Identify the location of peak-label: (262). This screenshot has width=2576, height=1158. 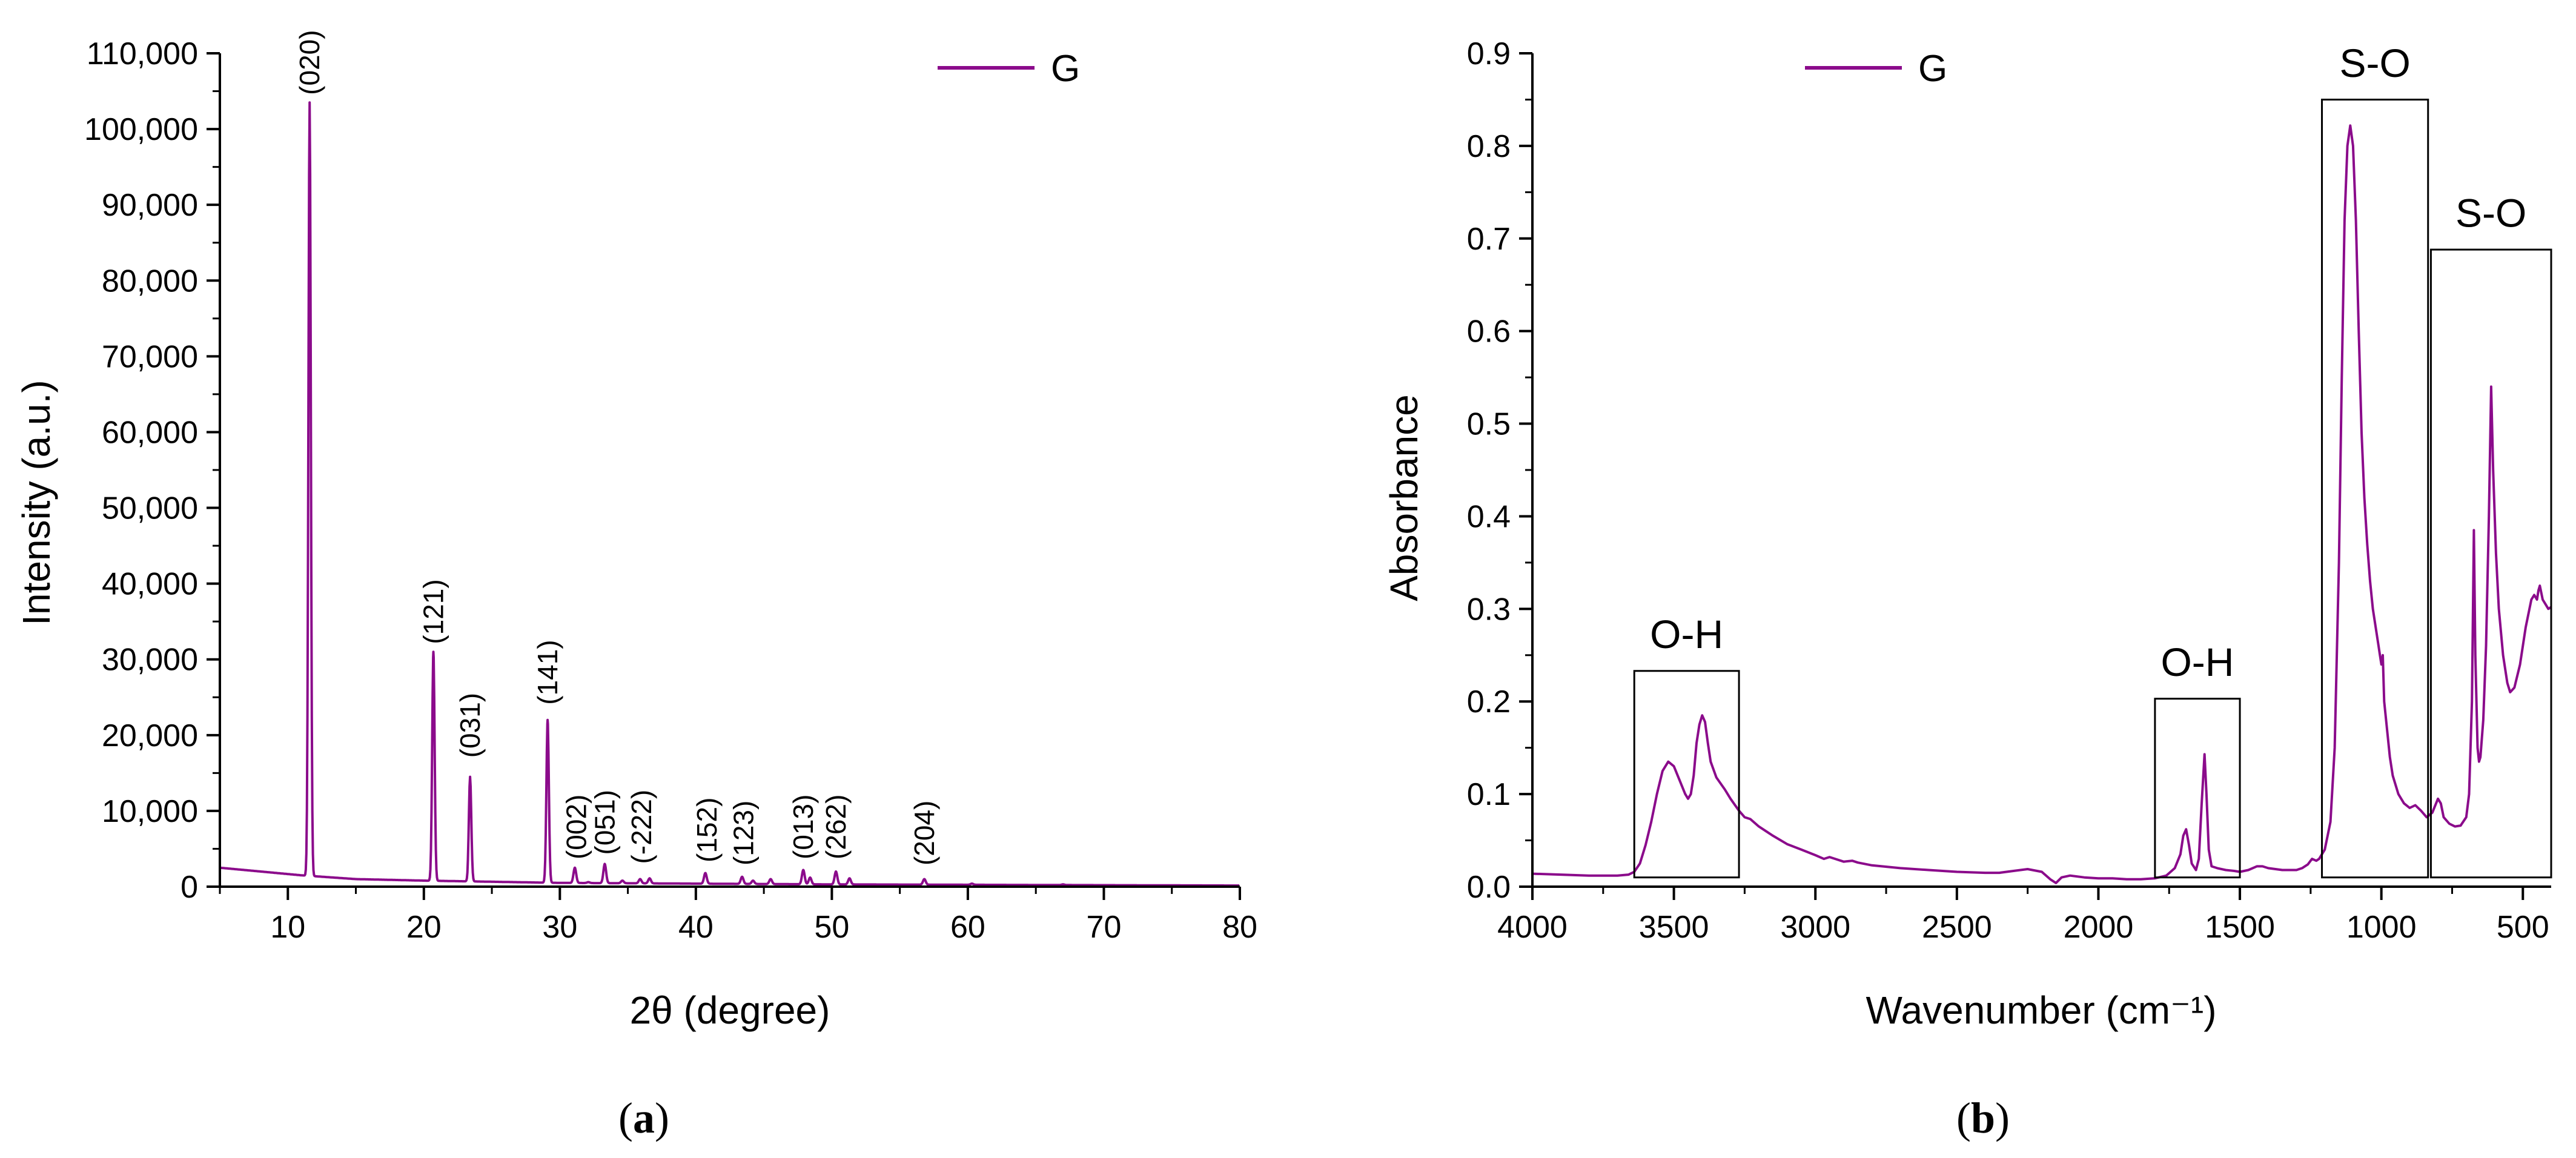
(836, 827).